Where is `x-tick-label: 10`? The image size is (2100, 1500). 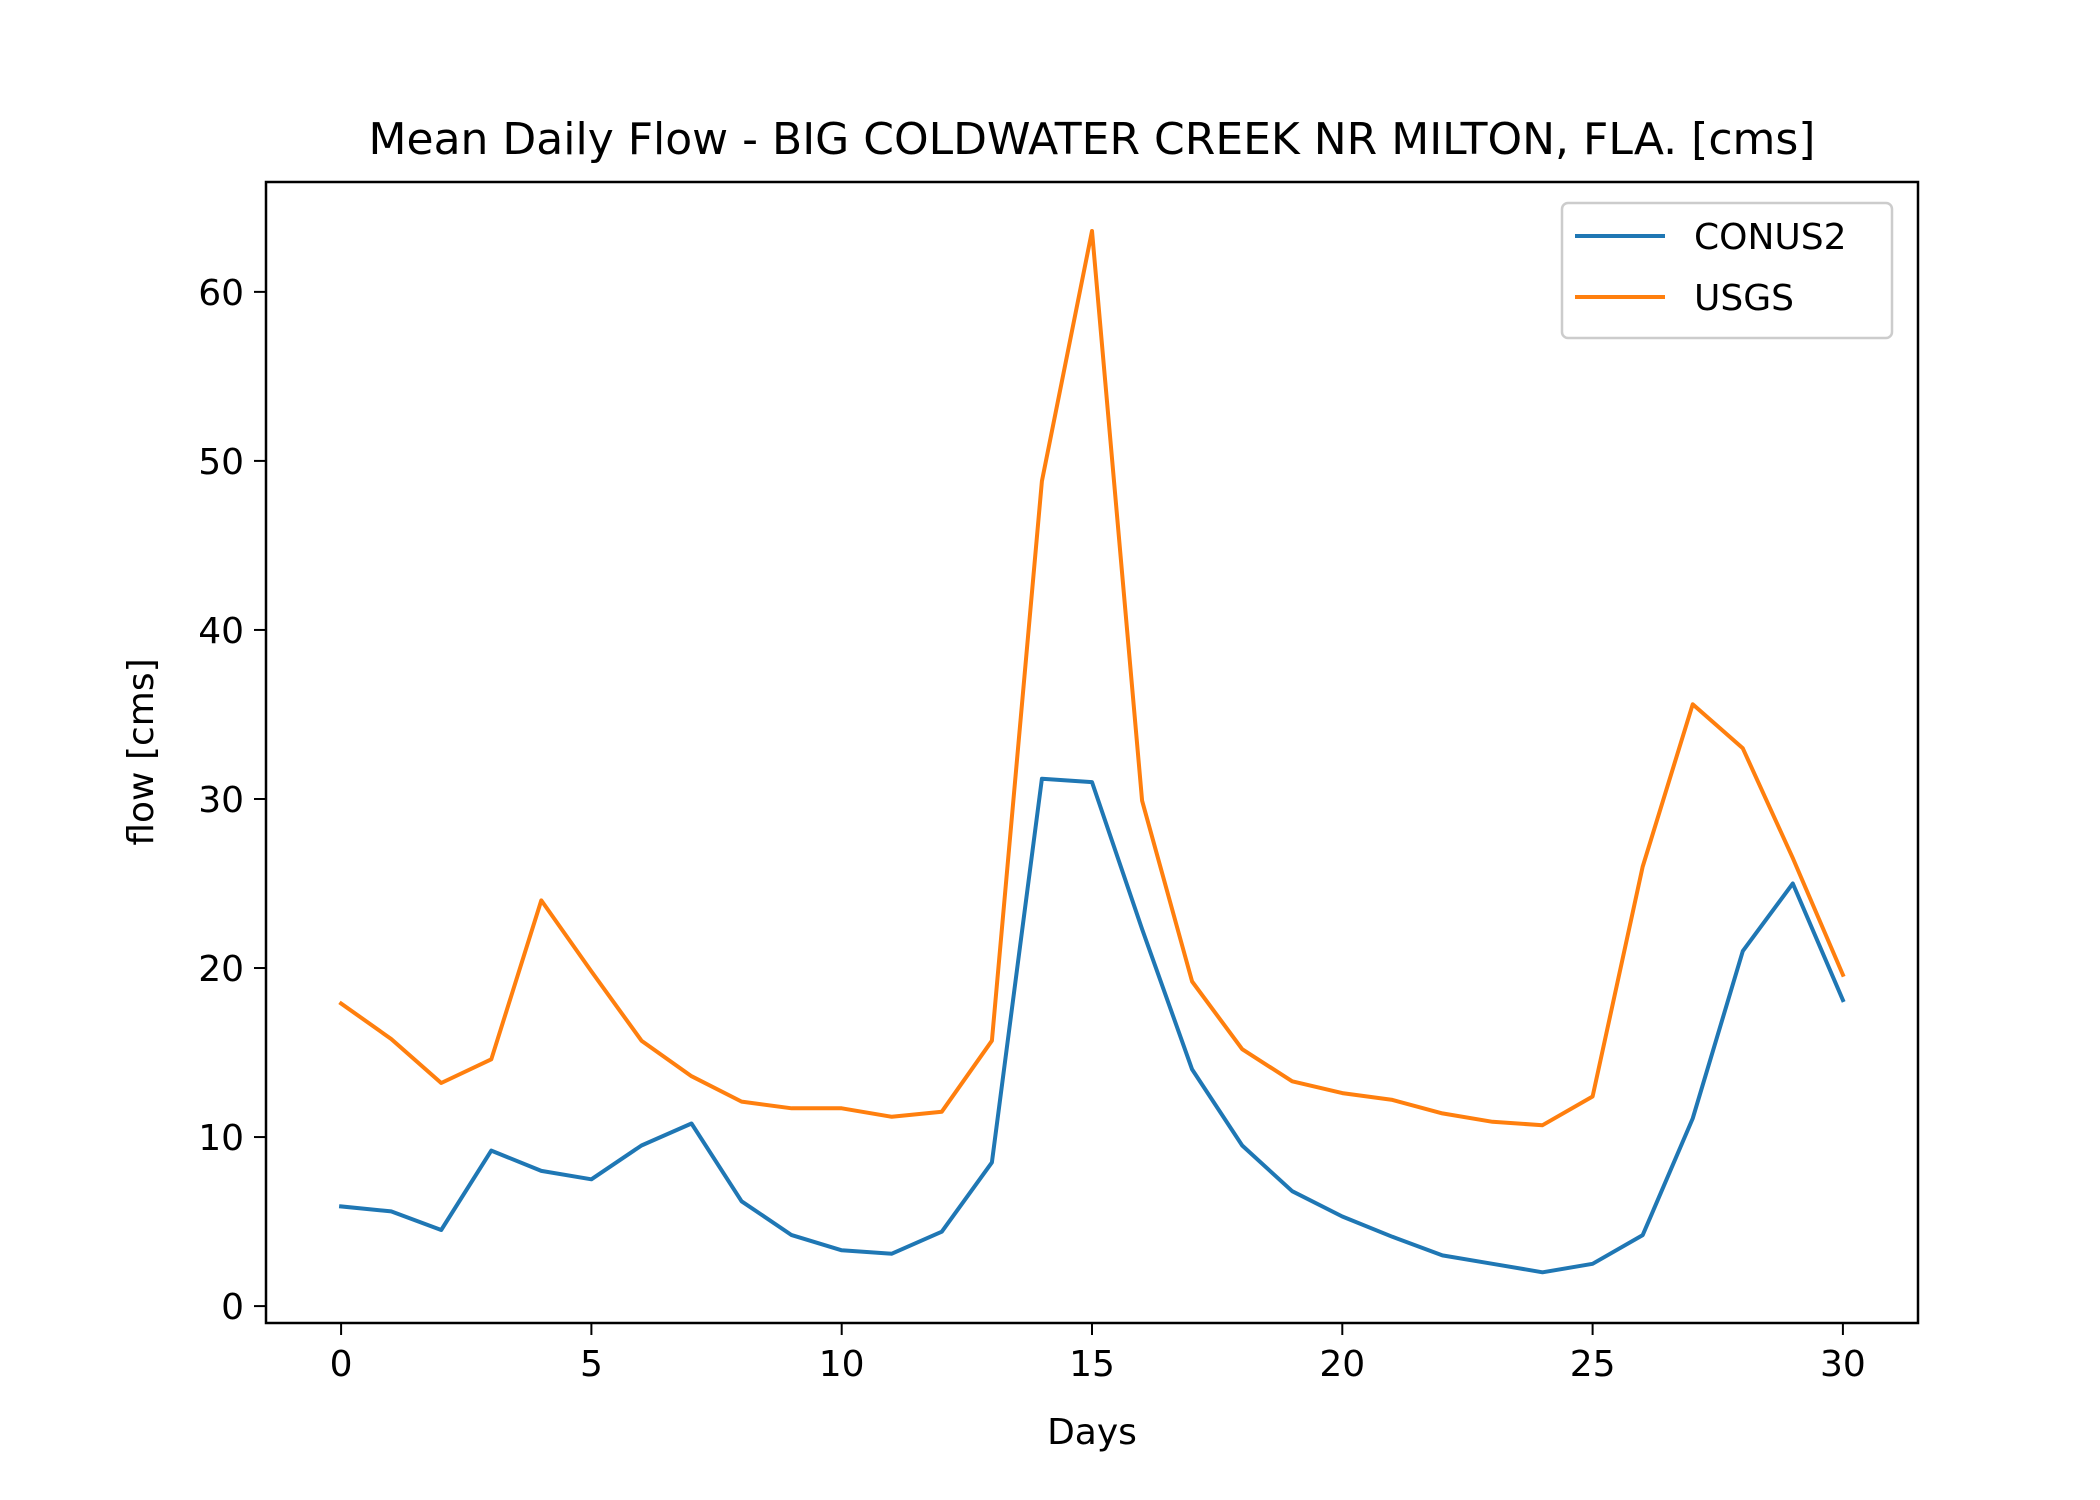 x-tick-label: 10 is located at coordinates (842, 1364).